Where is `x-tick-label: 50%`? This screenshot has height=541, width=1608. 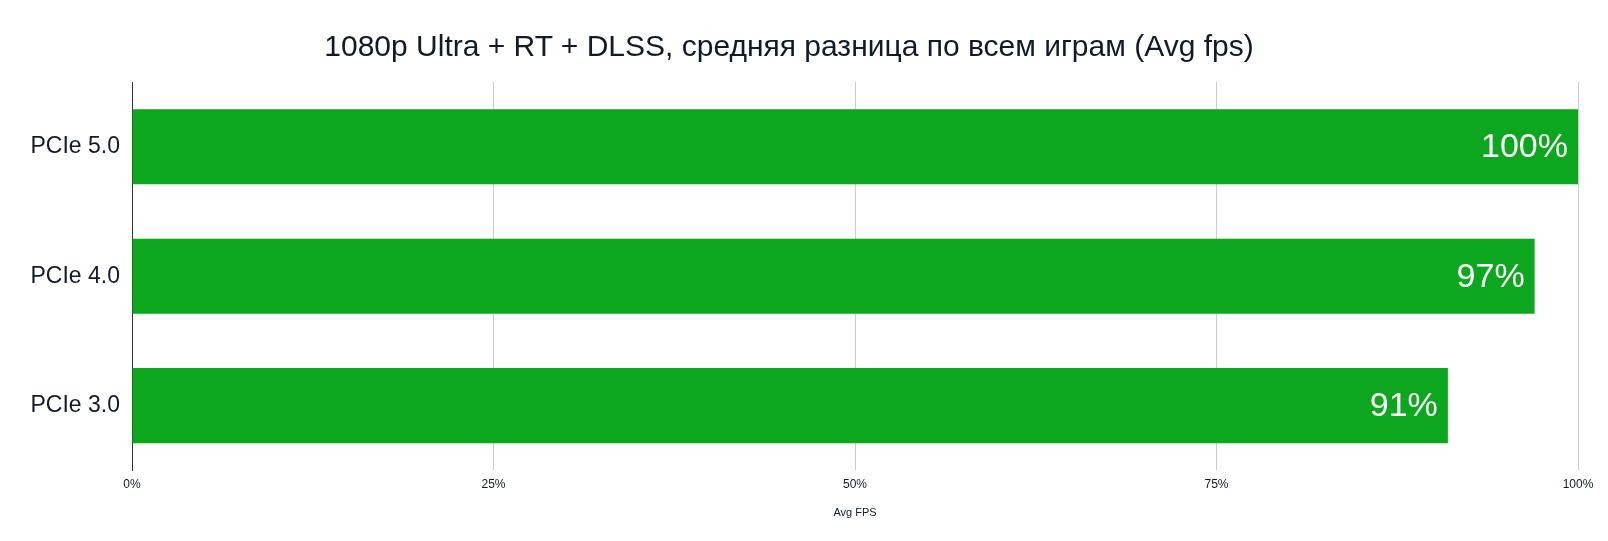
x-tick-label: 50% is located at coordinates (855, 483).